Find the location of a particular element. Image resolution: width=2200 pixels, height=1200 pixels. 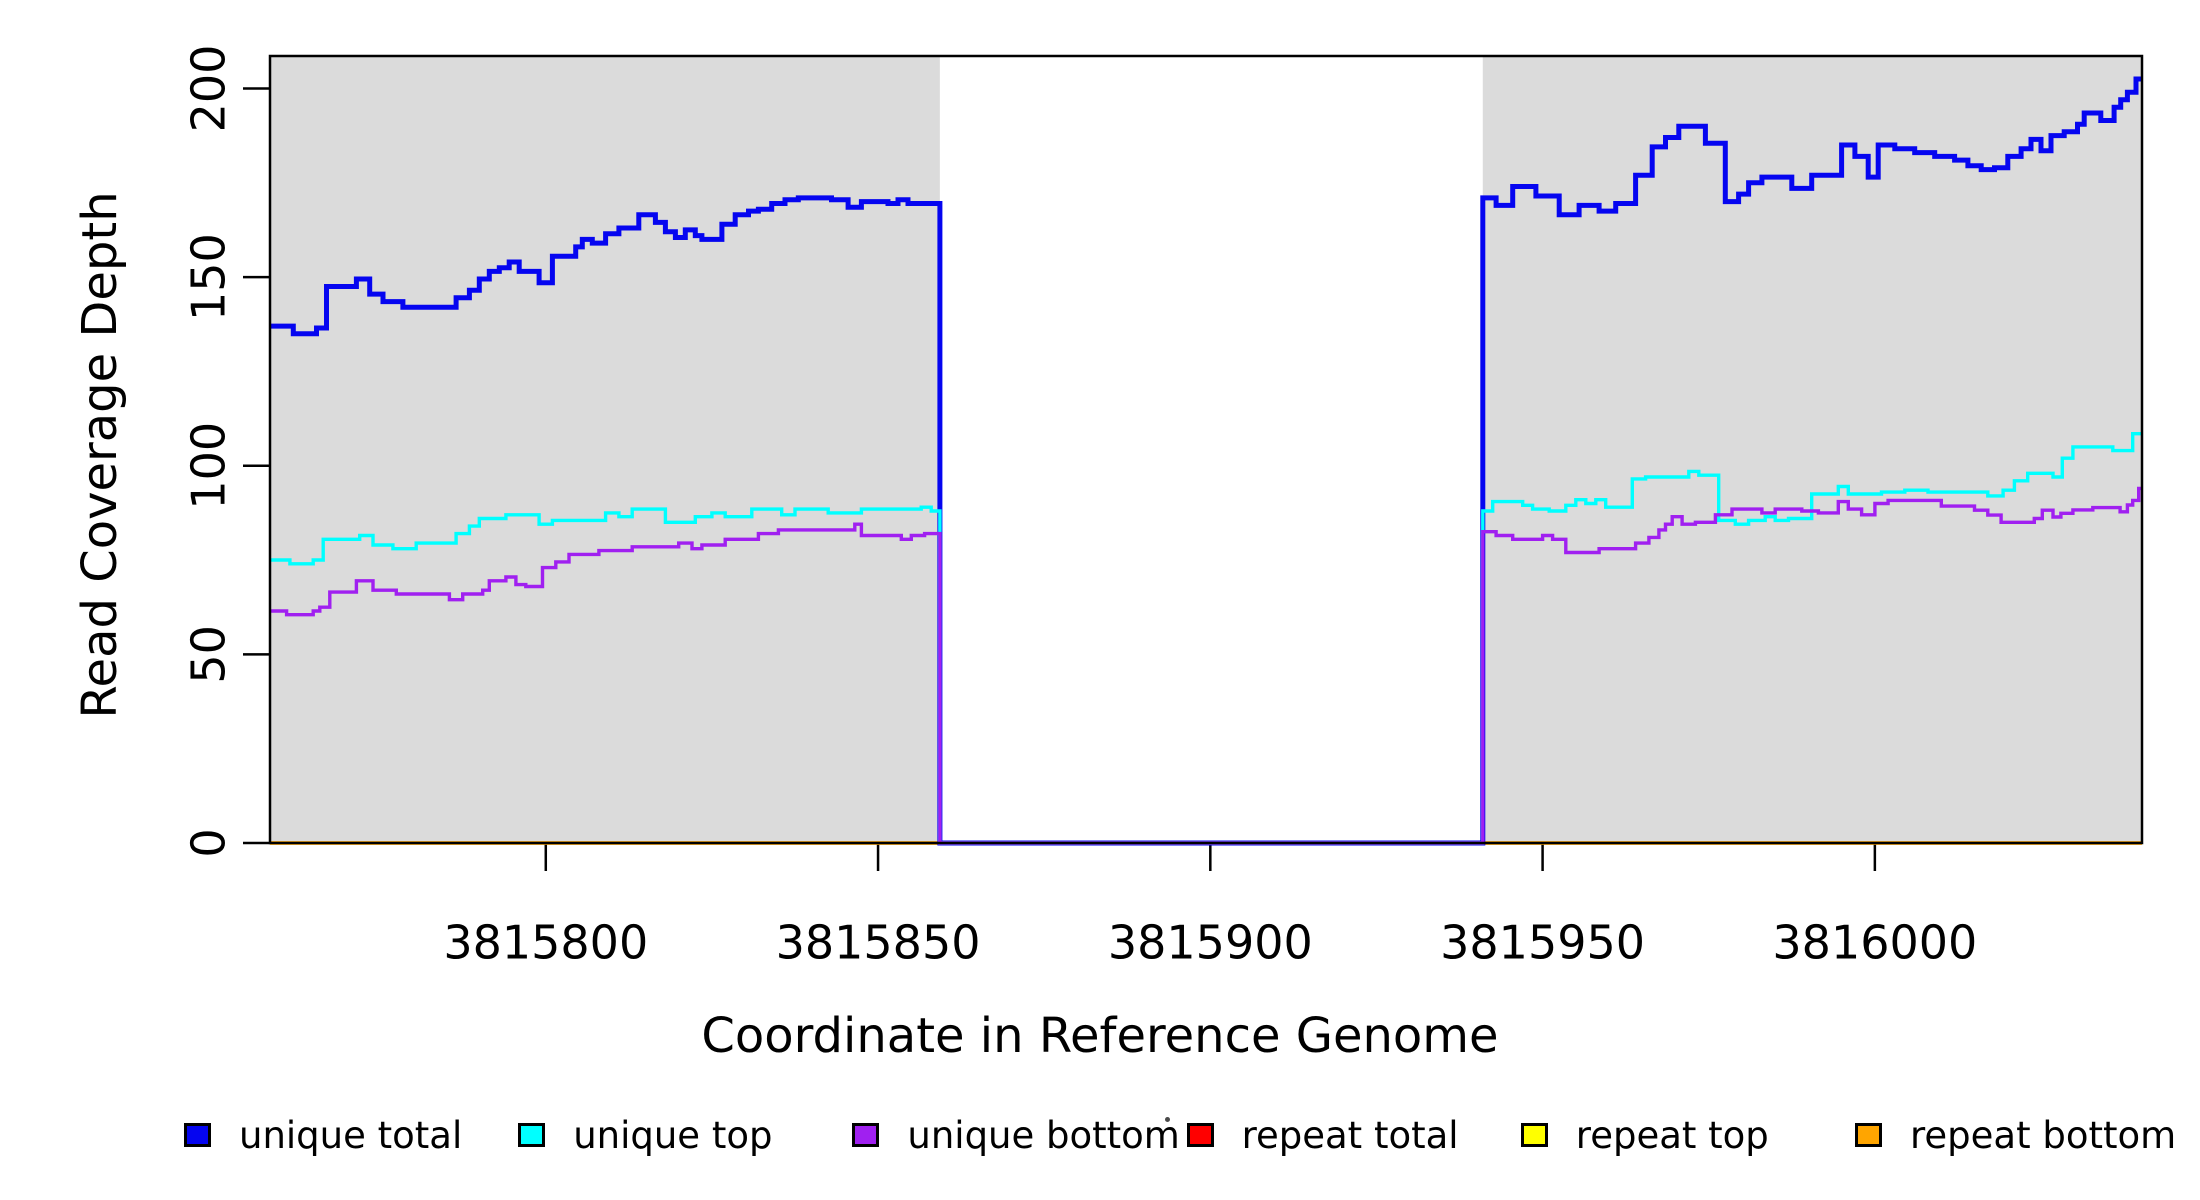

legend-swatch-unique-top is located at coordinates (532, 1135).